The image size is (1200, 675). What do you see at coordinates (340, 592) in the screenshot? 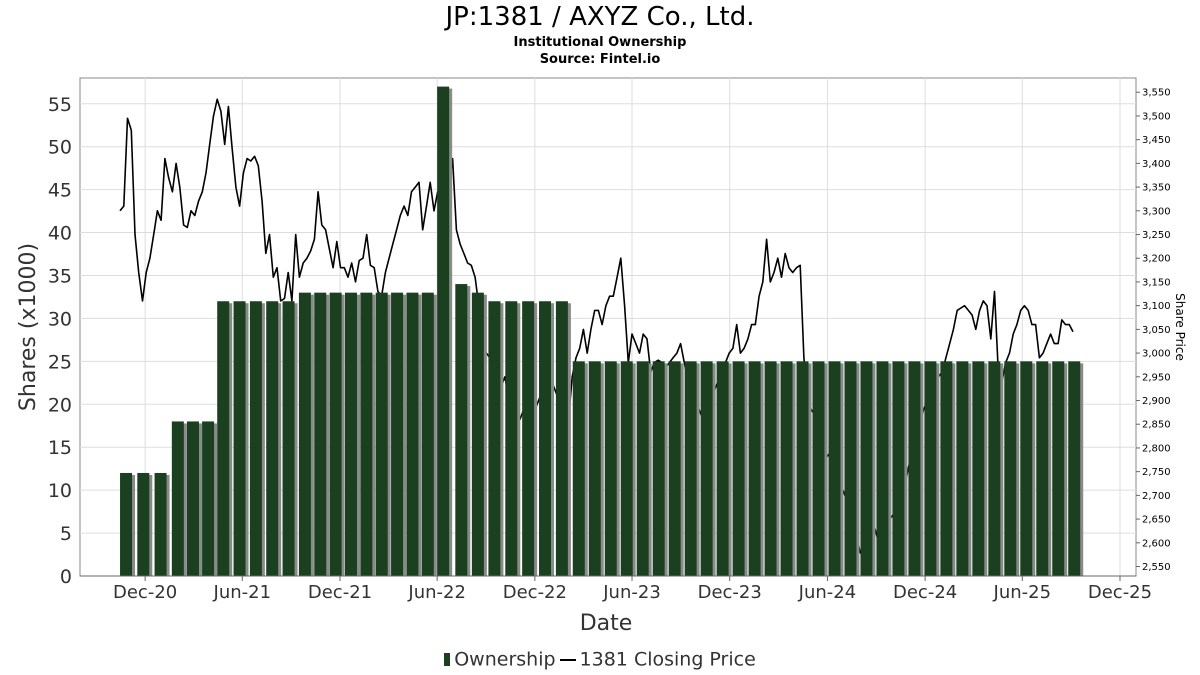
I see `x-tick-label: Dec-21` at bounding box center [340, 592].